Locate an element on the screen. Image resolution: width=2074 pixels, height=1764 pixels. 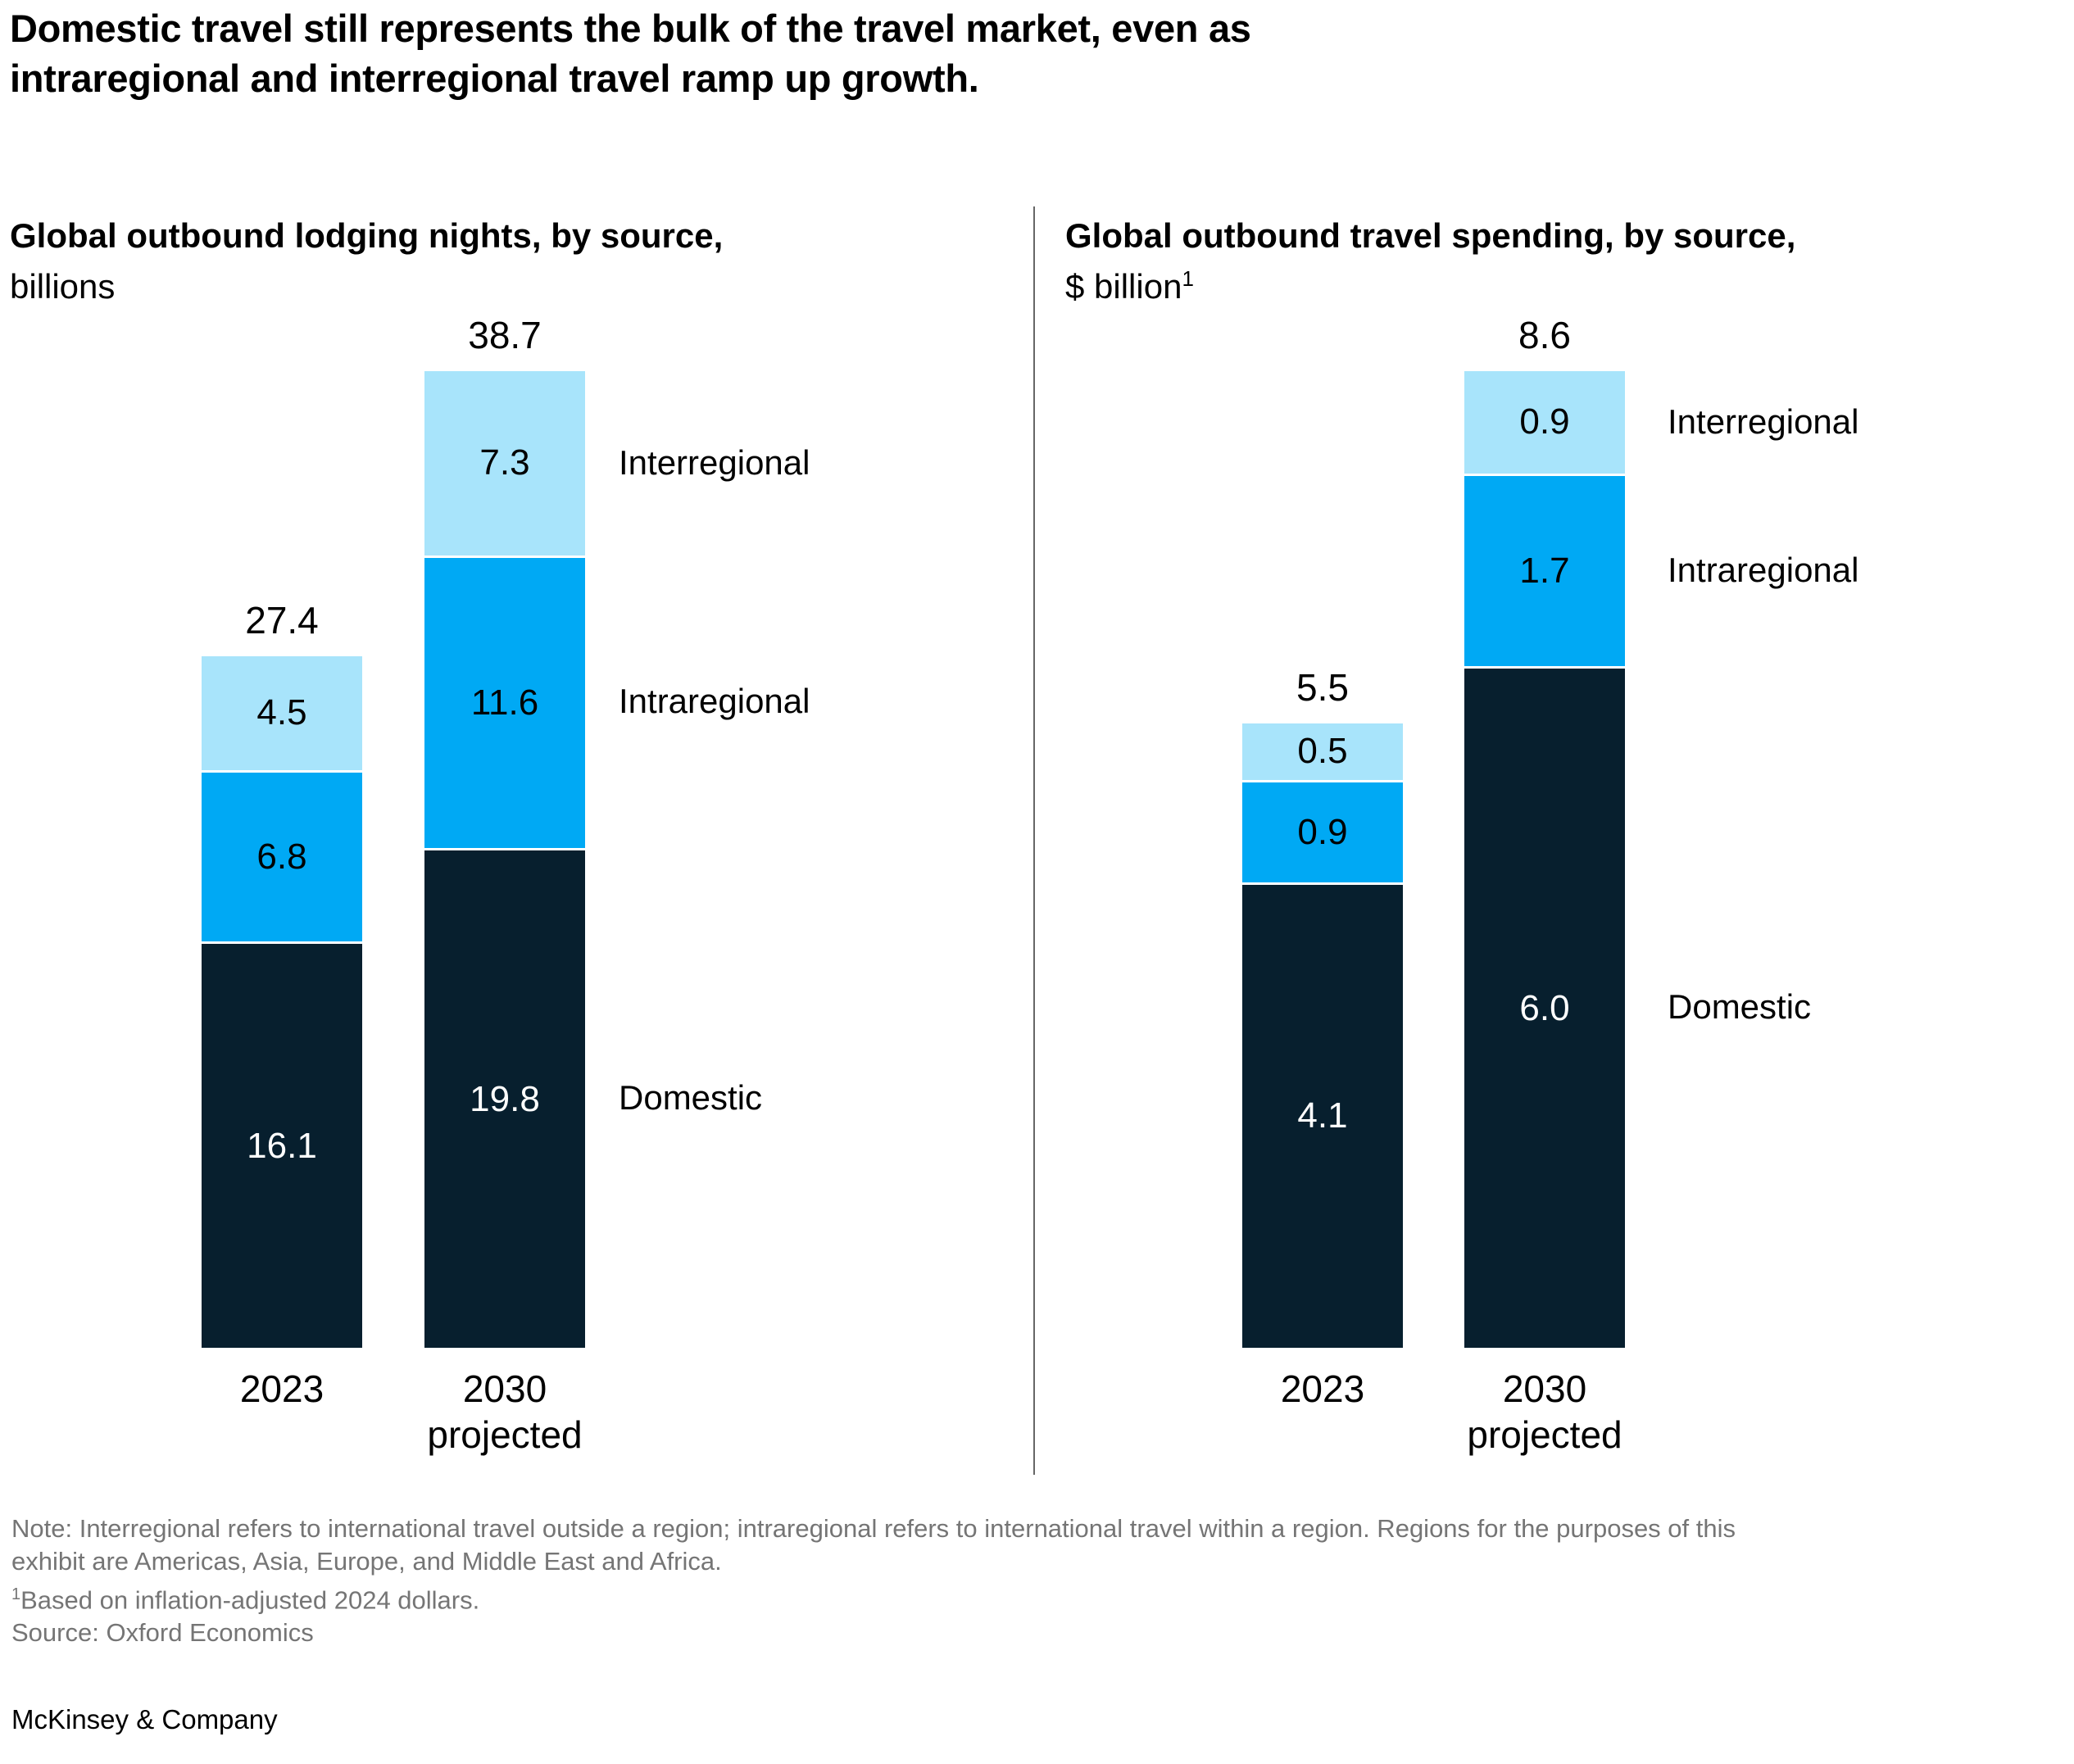
segment-intraregional-2023: 6.8 is located at coordinates (282, 855).